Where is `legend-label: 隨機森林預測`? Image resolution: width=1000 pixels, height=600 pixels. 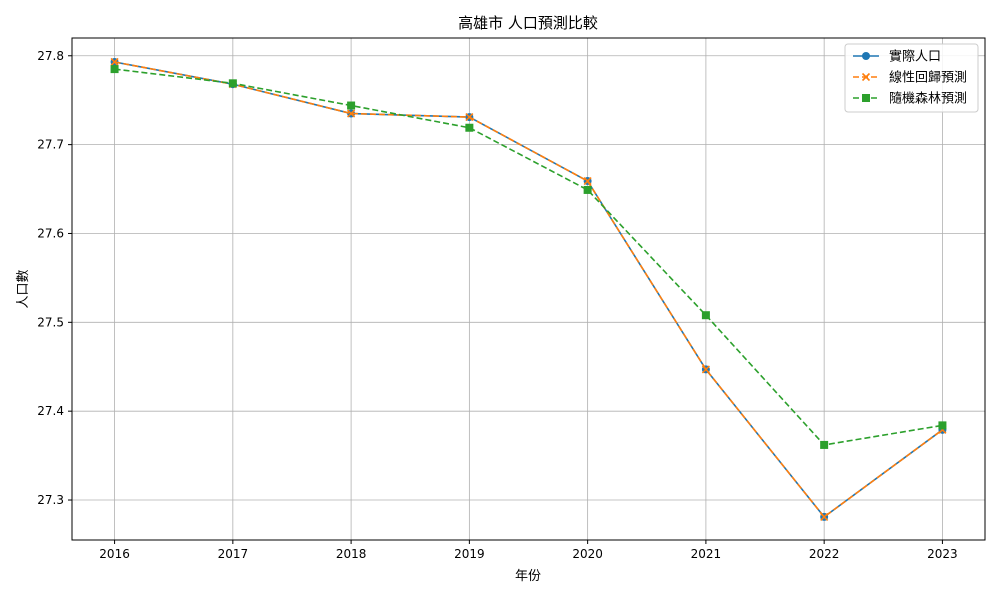
legend-label: 隨機森林預測 is located at coordinates (928, 99).